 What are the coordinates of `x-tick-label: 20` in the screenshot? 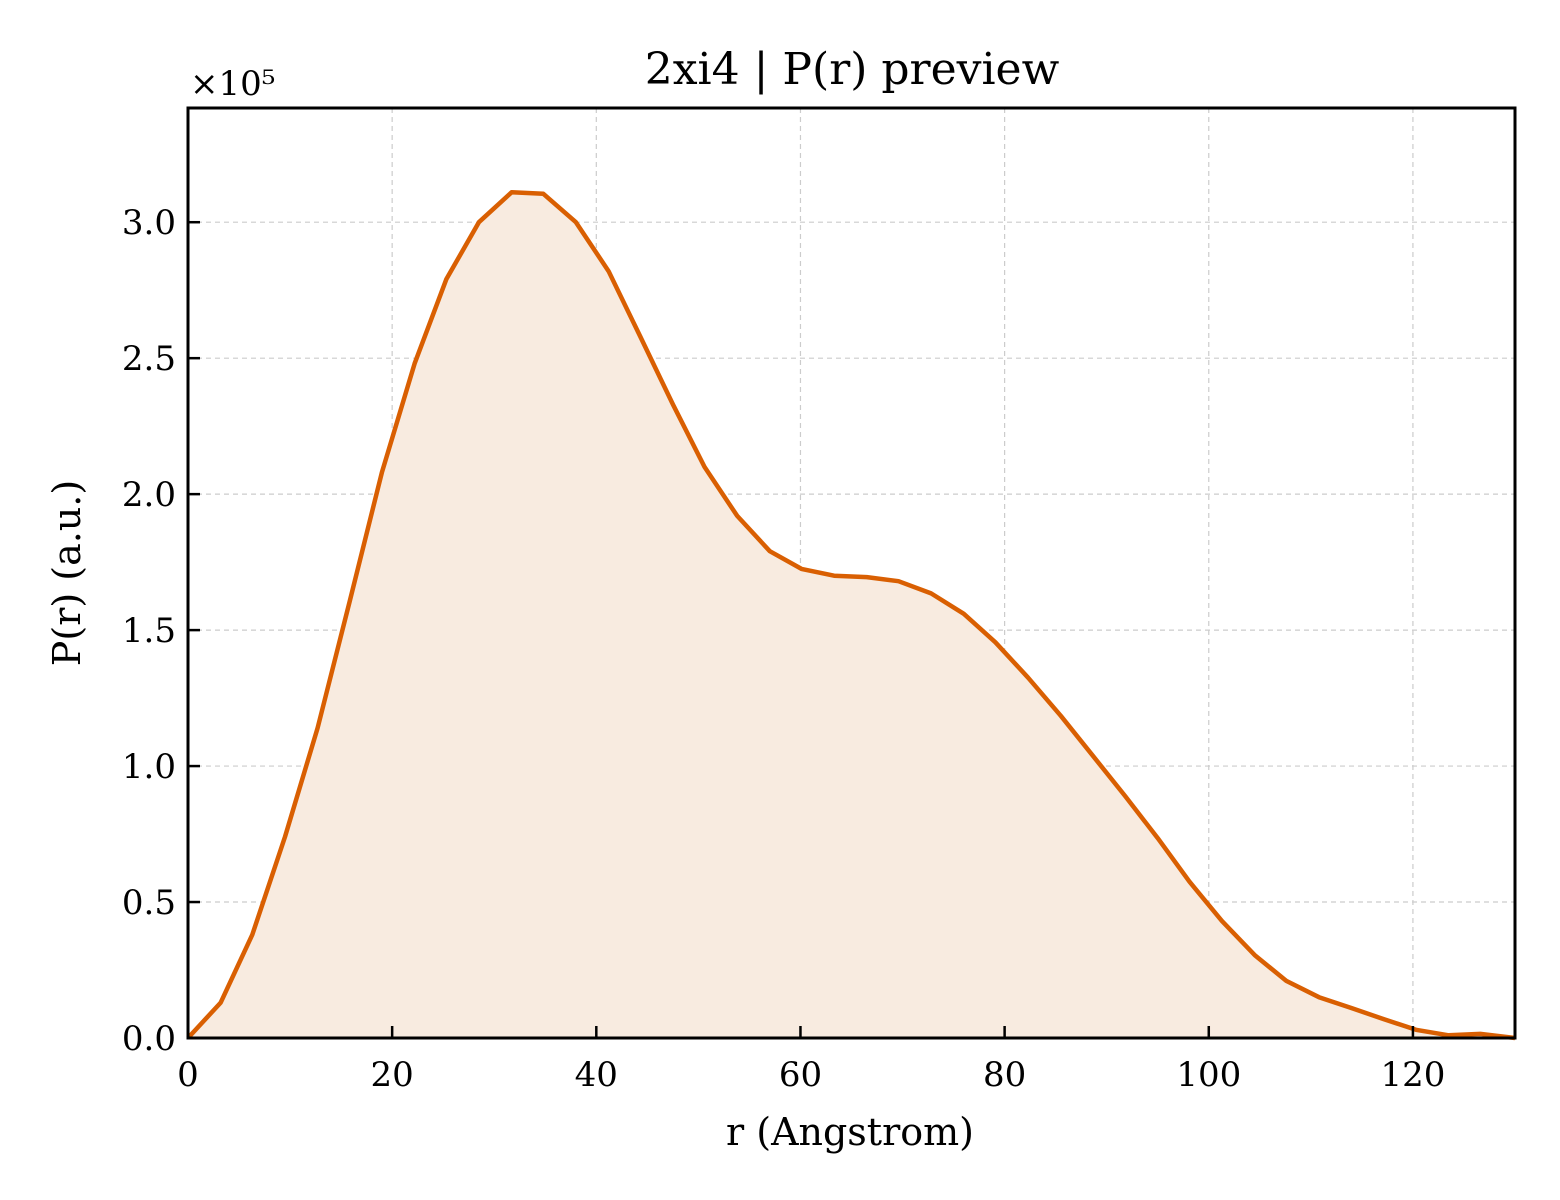 It's located at (392, 1075).